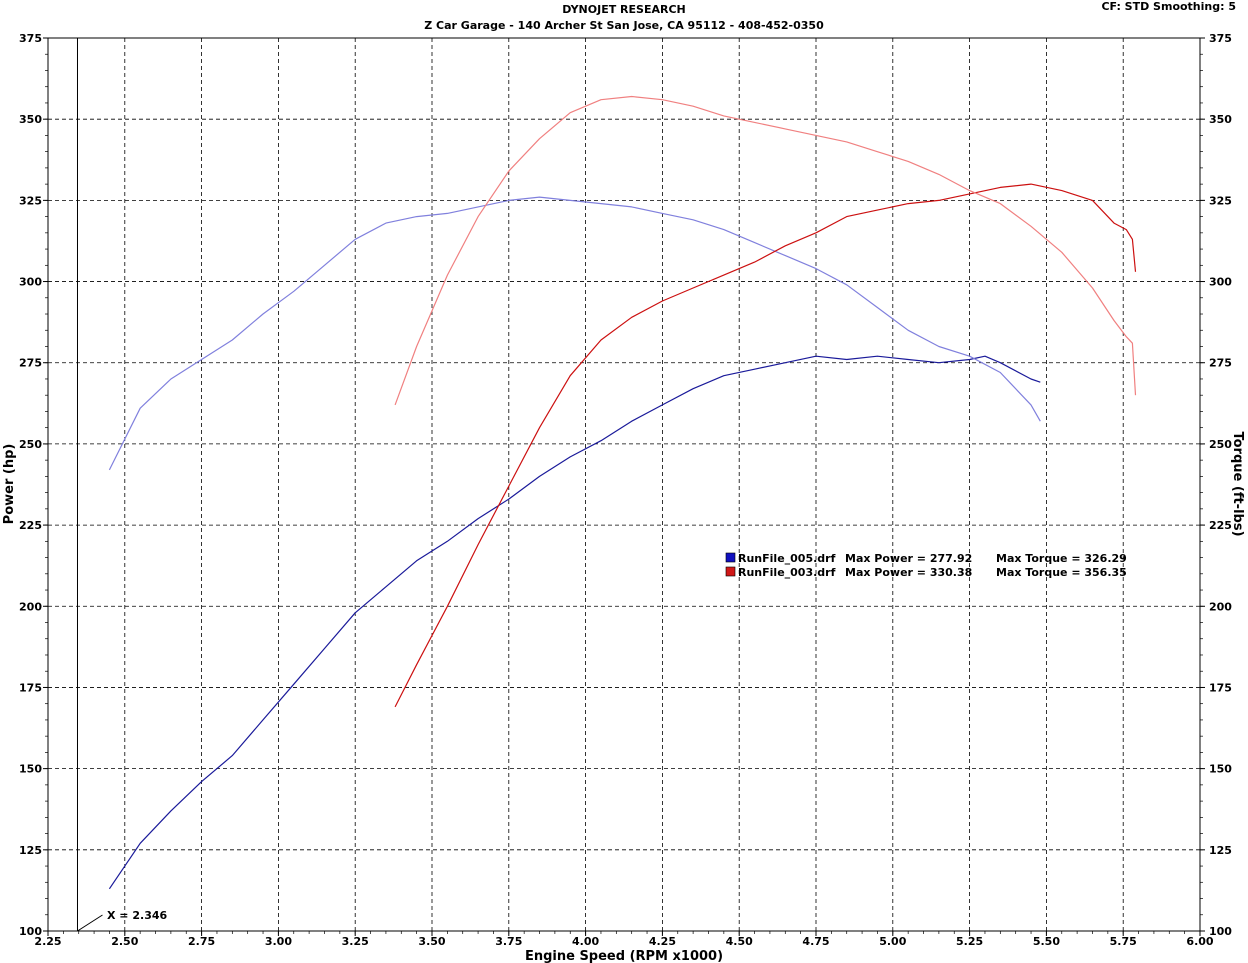 The image size is (1248, 963). I want to click on y-axis-label: Power (hp), so click(9, 484).